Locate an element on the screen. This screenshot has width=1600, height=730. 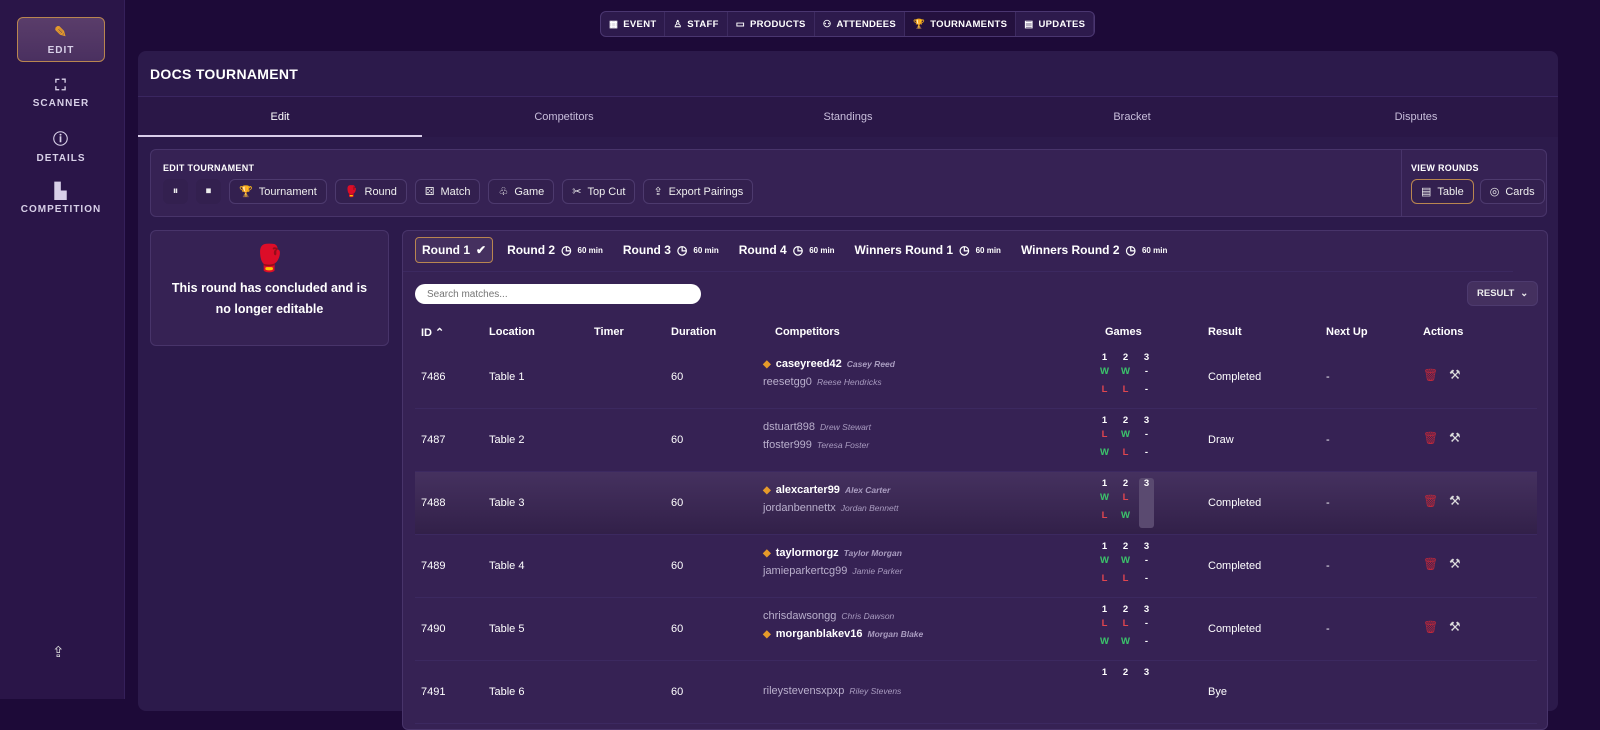
round-time: 60 min is located at coordinates (1154, 250).